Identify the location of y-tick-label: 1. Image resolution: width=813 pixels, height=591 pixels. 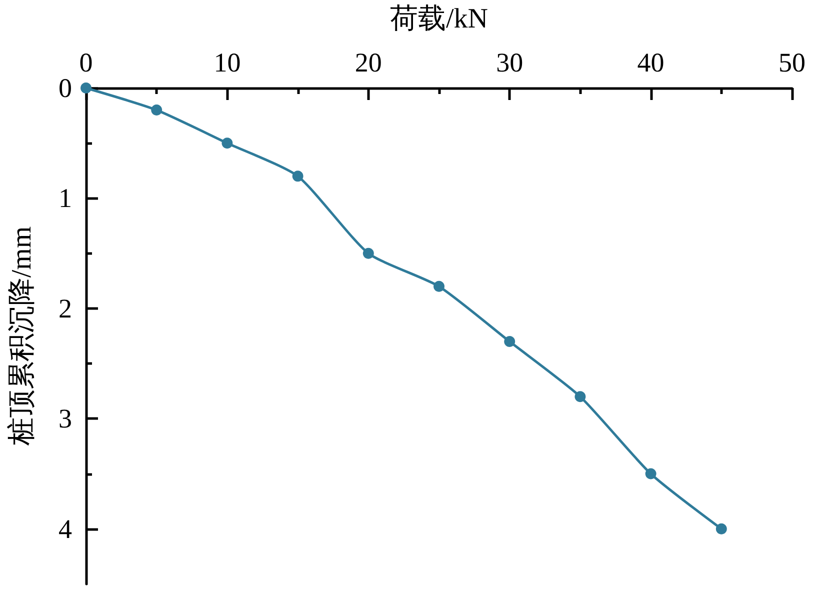
(65, 198).